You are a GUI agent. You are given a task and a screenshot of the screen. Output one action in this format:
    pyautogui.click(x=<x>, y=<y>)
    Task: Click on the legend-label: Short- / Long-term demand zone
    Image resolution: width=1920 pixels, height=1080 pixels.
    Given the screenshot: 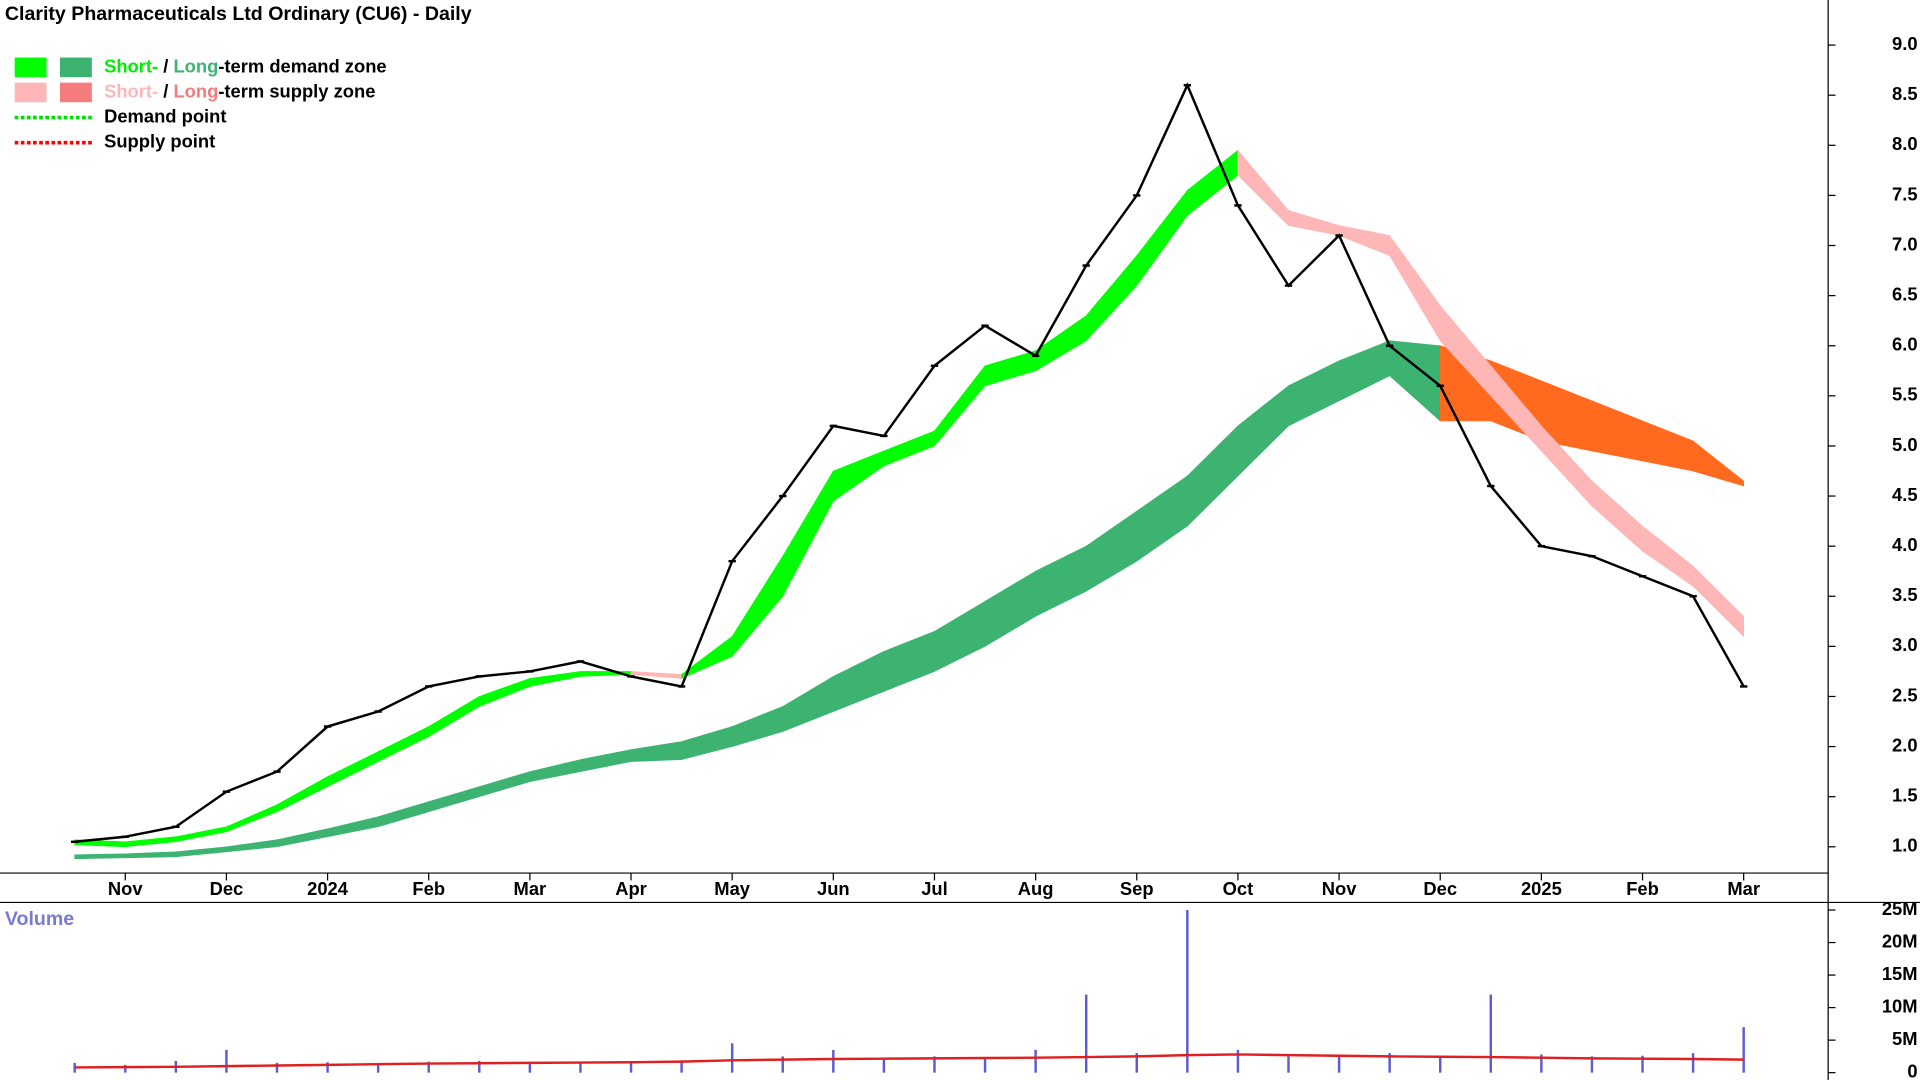 What is the action you would take?
    pyautogui.click(x=245, y=65)
    